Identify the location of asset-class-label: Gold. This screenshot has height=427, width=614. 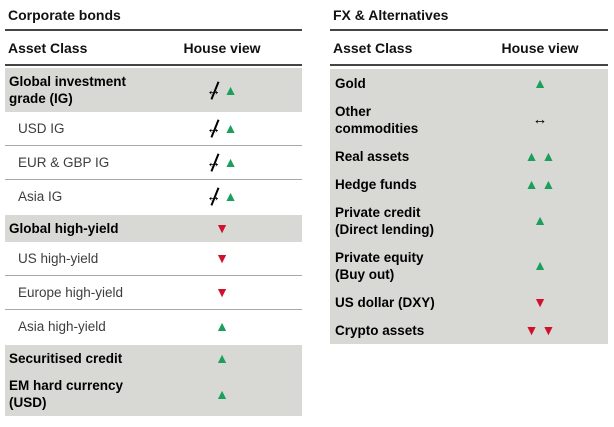
(350, 83).